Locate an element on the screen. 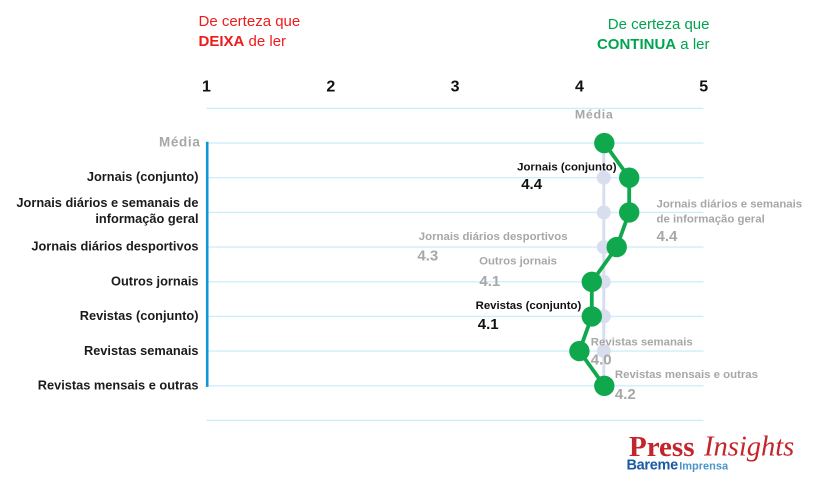  svg-text: 3 is located at coordinates (455, 87).